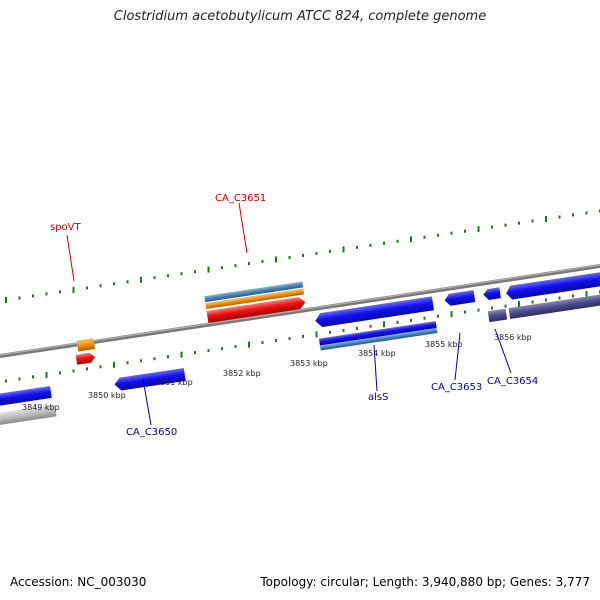  Describe the element at coordinates (174, 382) in the screenshot. I see `kbp-label: 3851 kbp` at that location.